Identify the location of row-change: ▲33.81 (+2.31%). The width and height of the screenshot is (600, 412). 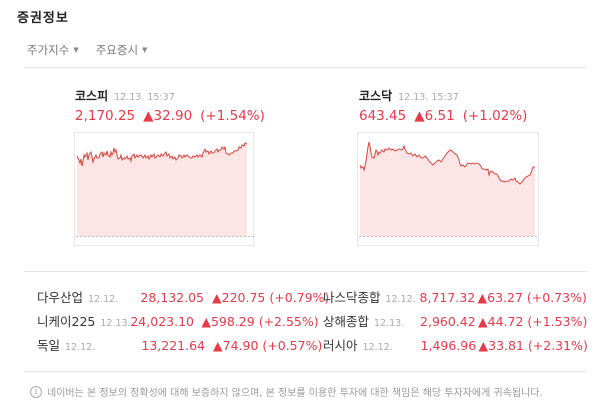
(533, 345).